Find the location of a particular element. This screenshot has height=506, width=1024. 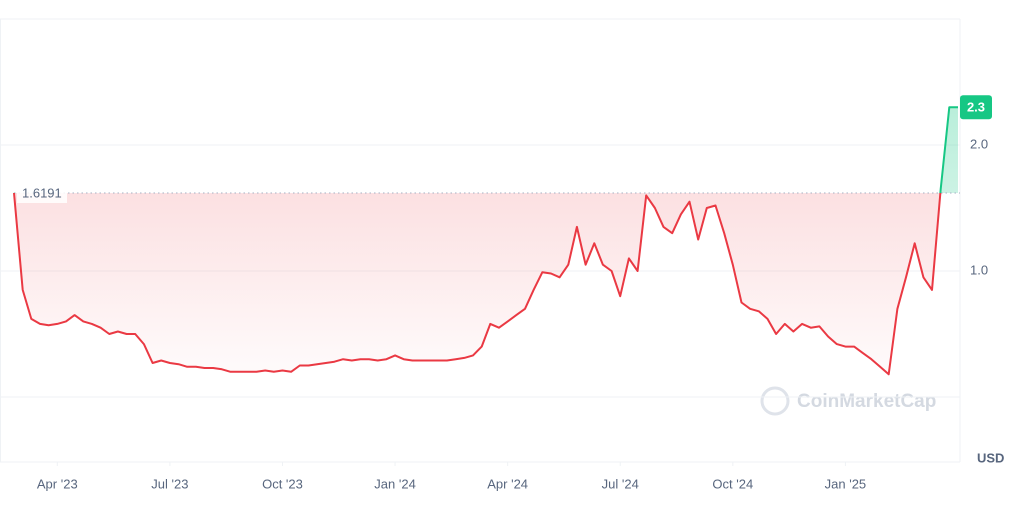

x-tick-label: Apr '23 is located at coordinates (57, 483).